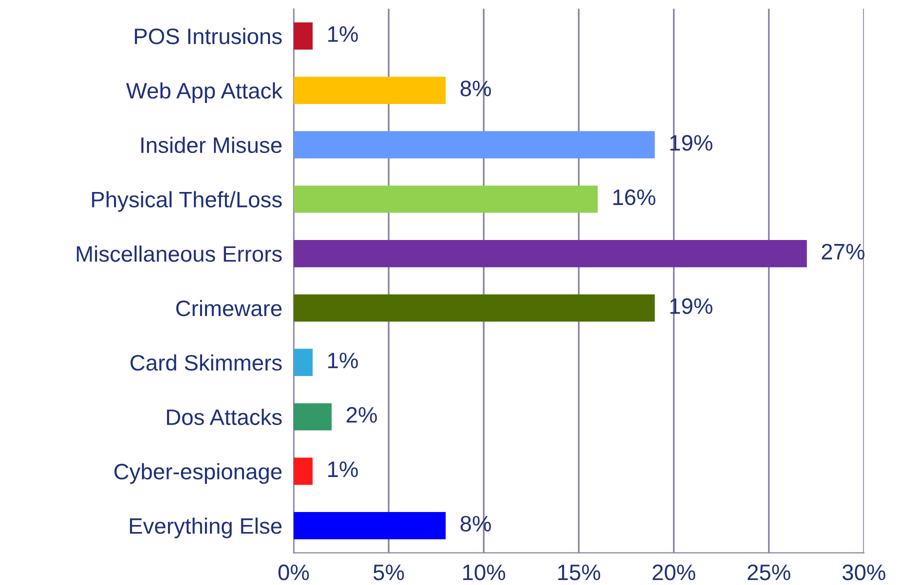  Describe the element at coordinates (361, 415) in the screenshot. I see `data-label: 2%` at that location.